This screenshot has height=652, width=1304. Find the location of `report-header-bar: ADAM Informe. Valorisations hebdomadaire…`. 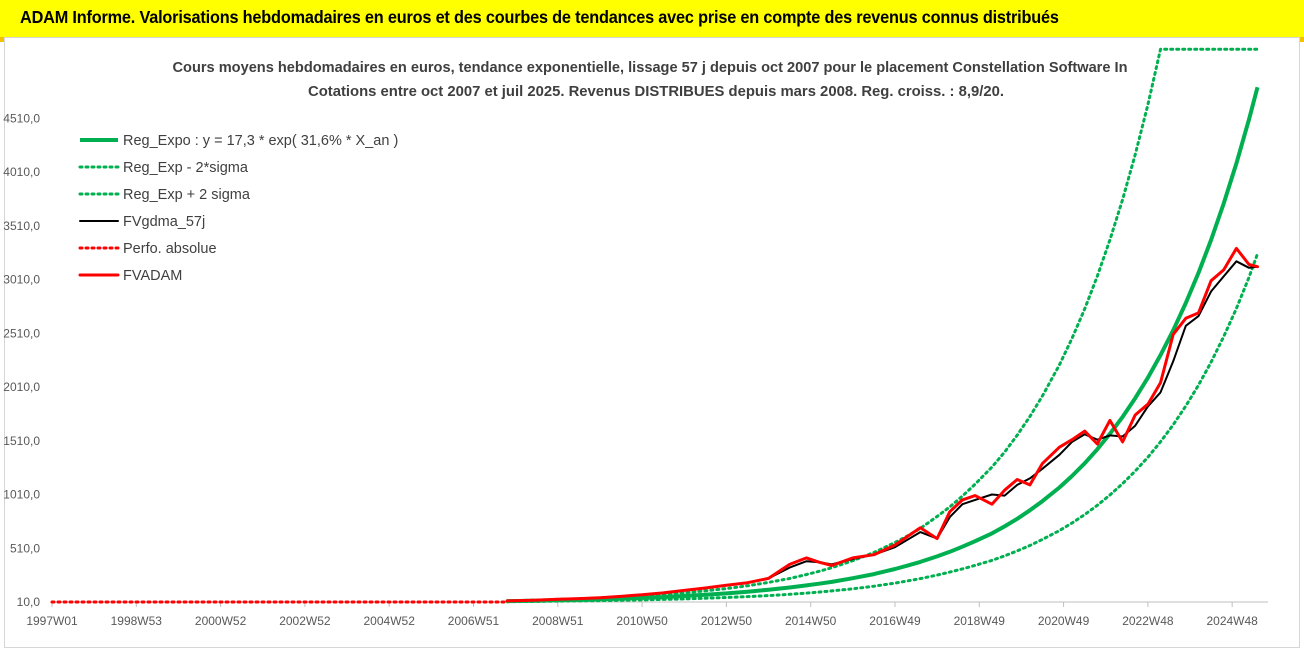

report-header-bar: ADAM Informe. Valorisations hebdomadaire… is located at coordinates (652, 18).